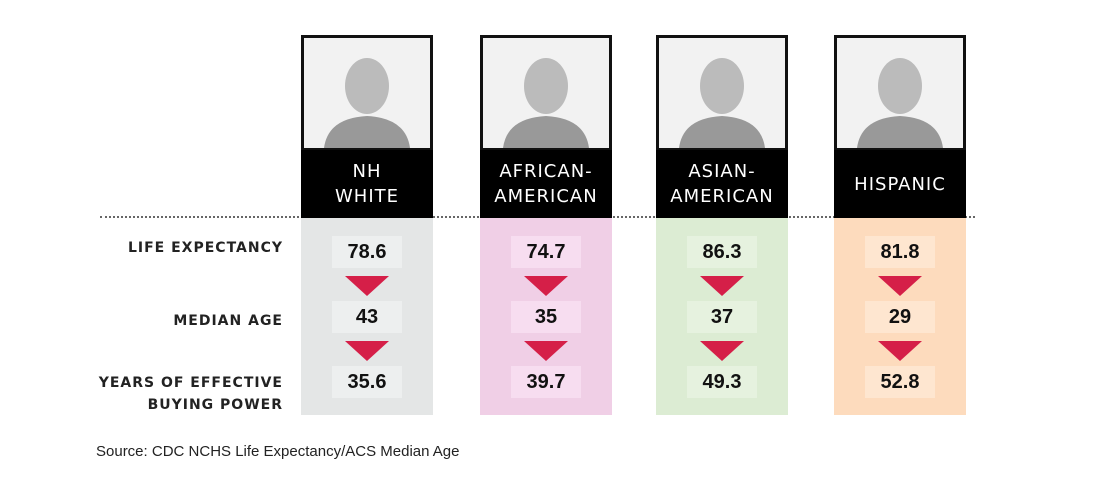 The width and height of the screenshot is (1100, 480). I want to click on header-line: NH, so click(367, 171).